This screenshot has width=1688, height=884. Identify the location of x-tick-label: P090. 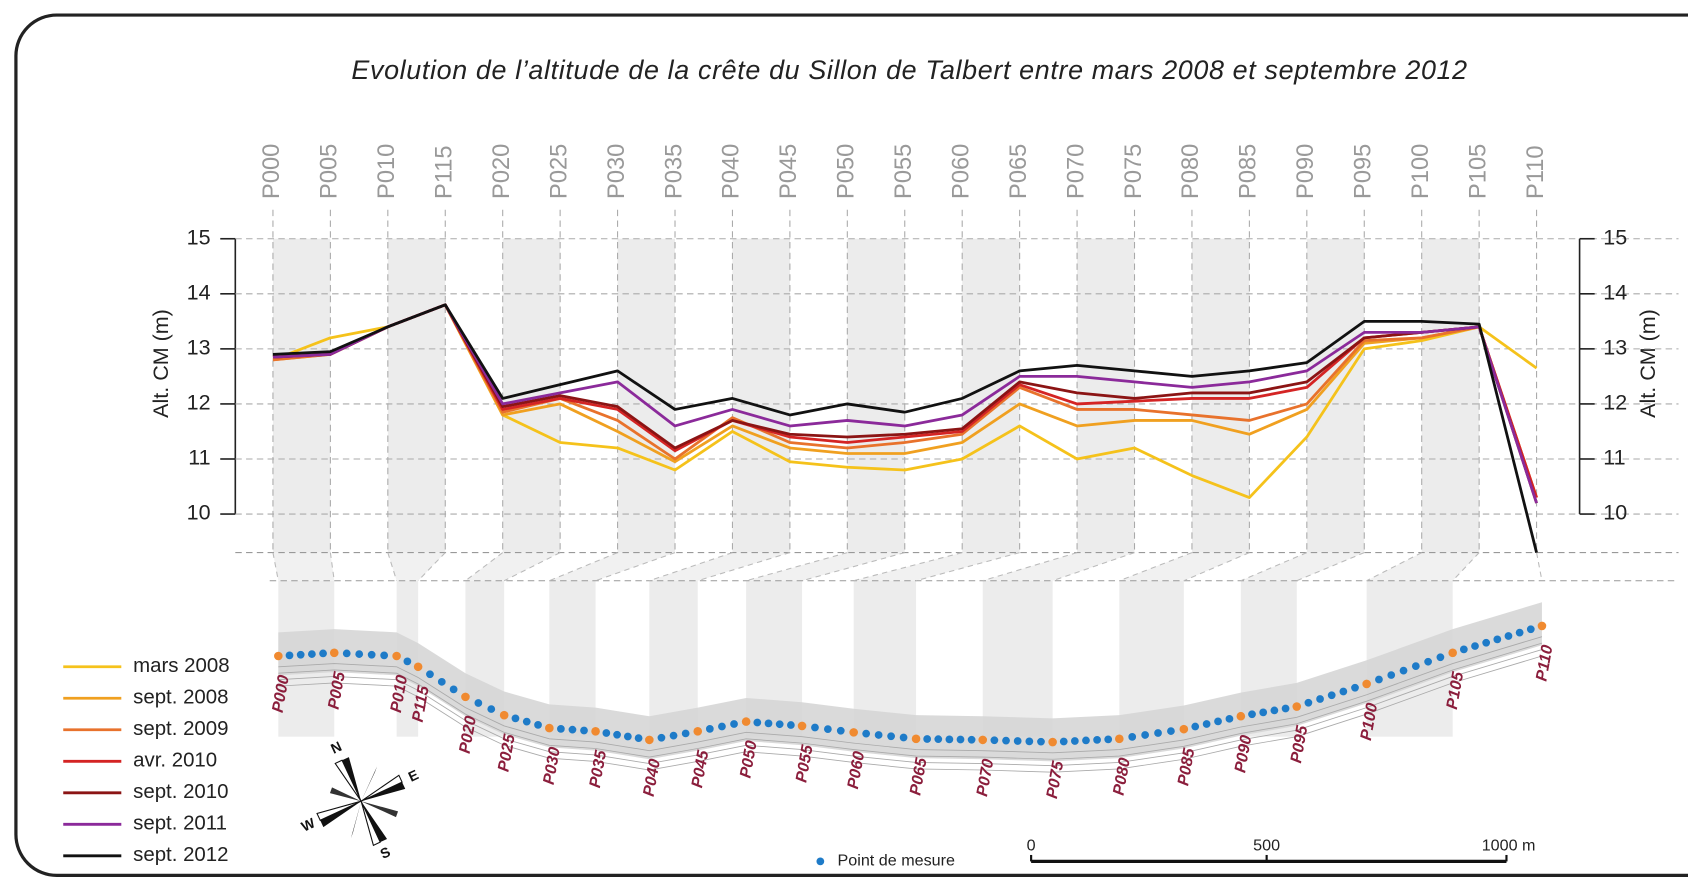
(1306, 171).